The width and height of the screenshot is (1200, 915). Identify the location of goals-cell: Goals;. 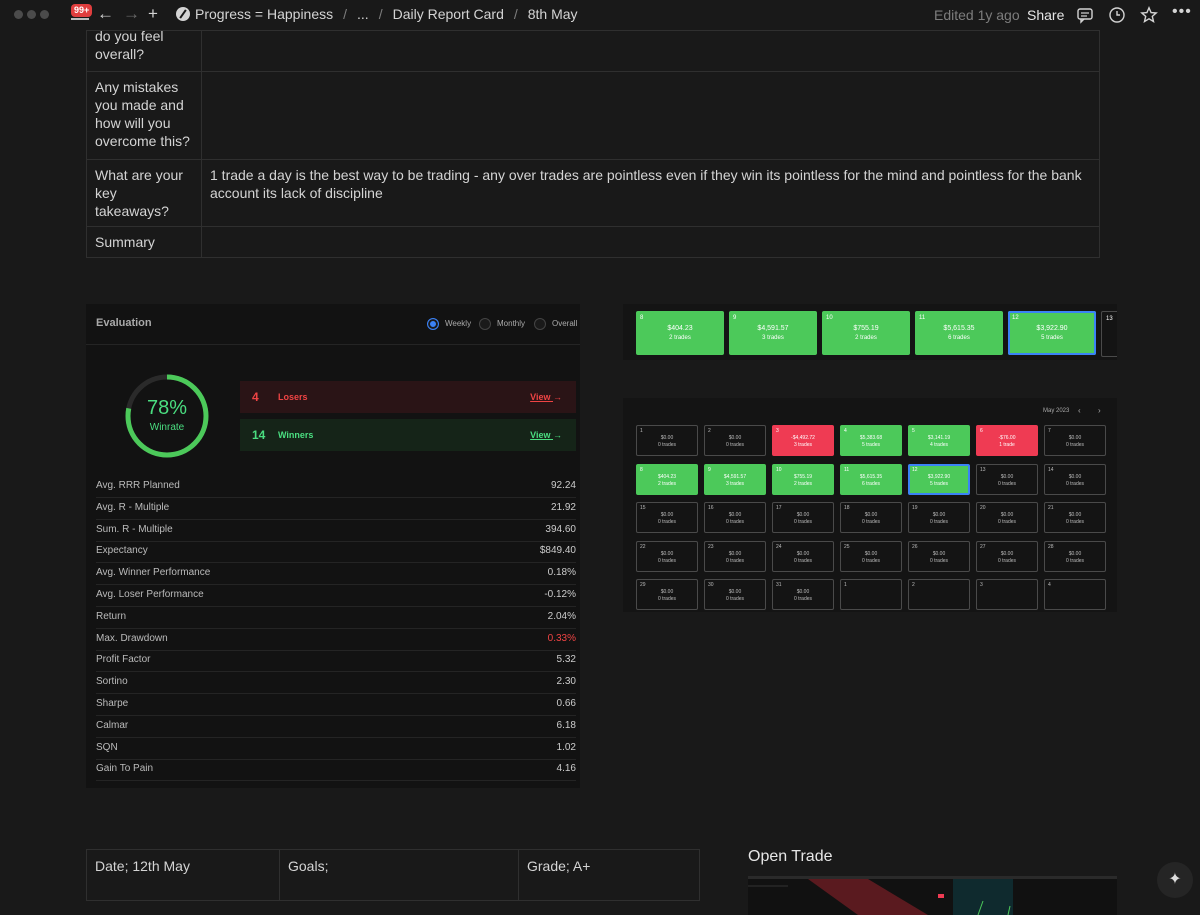
(399, 875).